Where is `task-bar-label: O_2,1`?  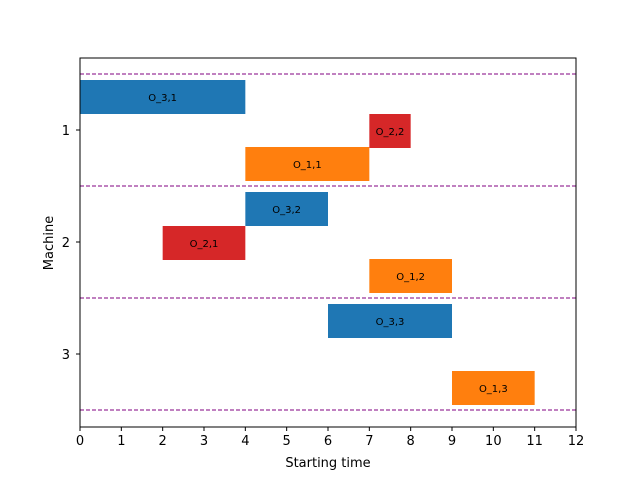 task-bar-label: O_2,1 is located at coordinates (204, 244).